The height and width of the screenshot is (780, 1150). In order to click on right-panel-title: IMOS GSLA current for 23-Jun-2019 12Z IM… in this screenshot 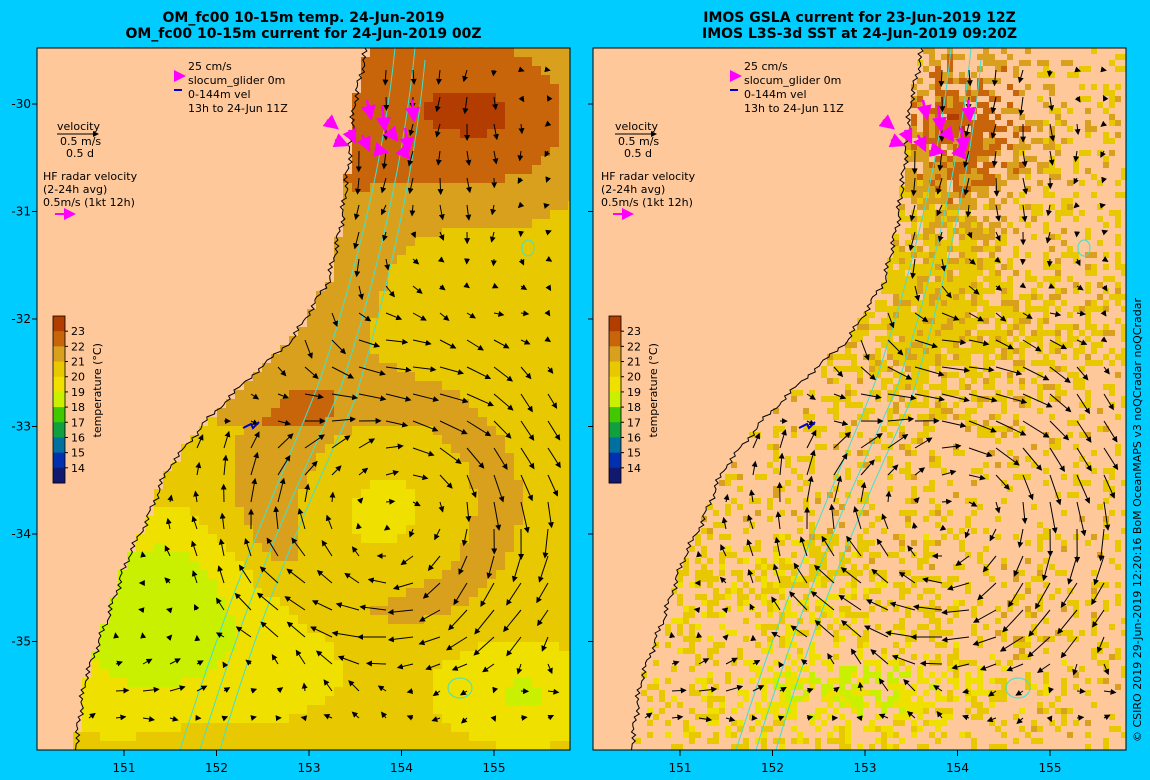, I will do `click(859, 26)`.